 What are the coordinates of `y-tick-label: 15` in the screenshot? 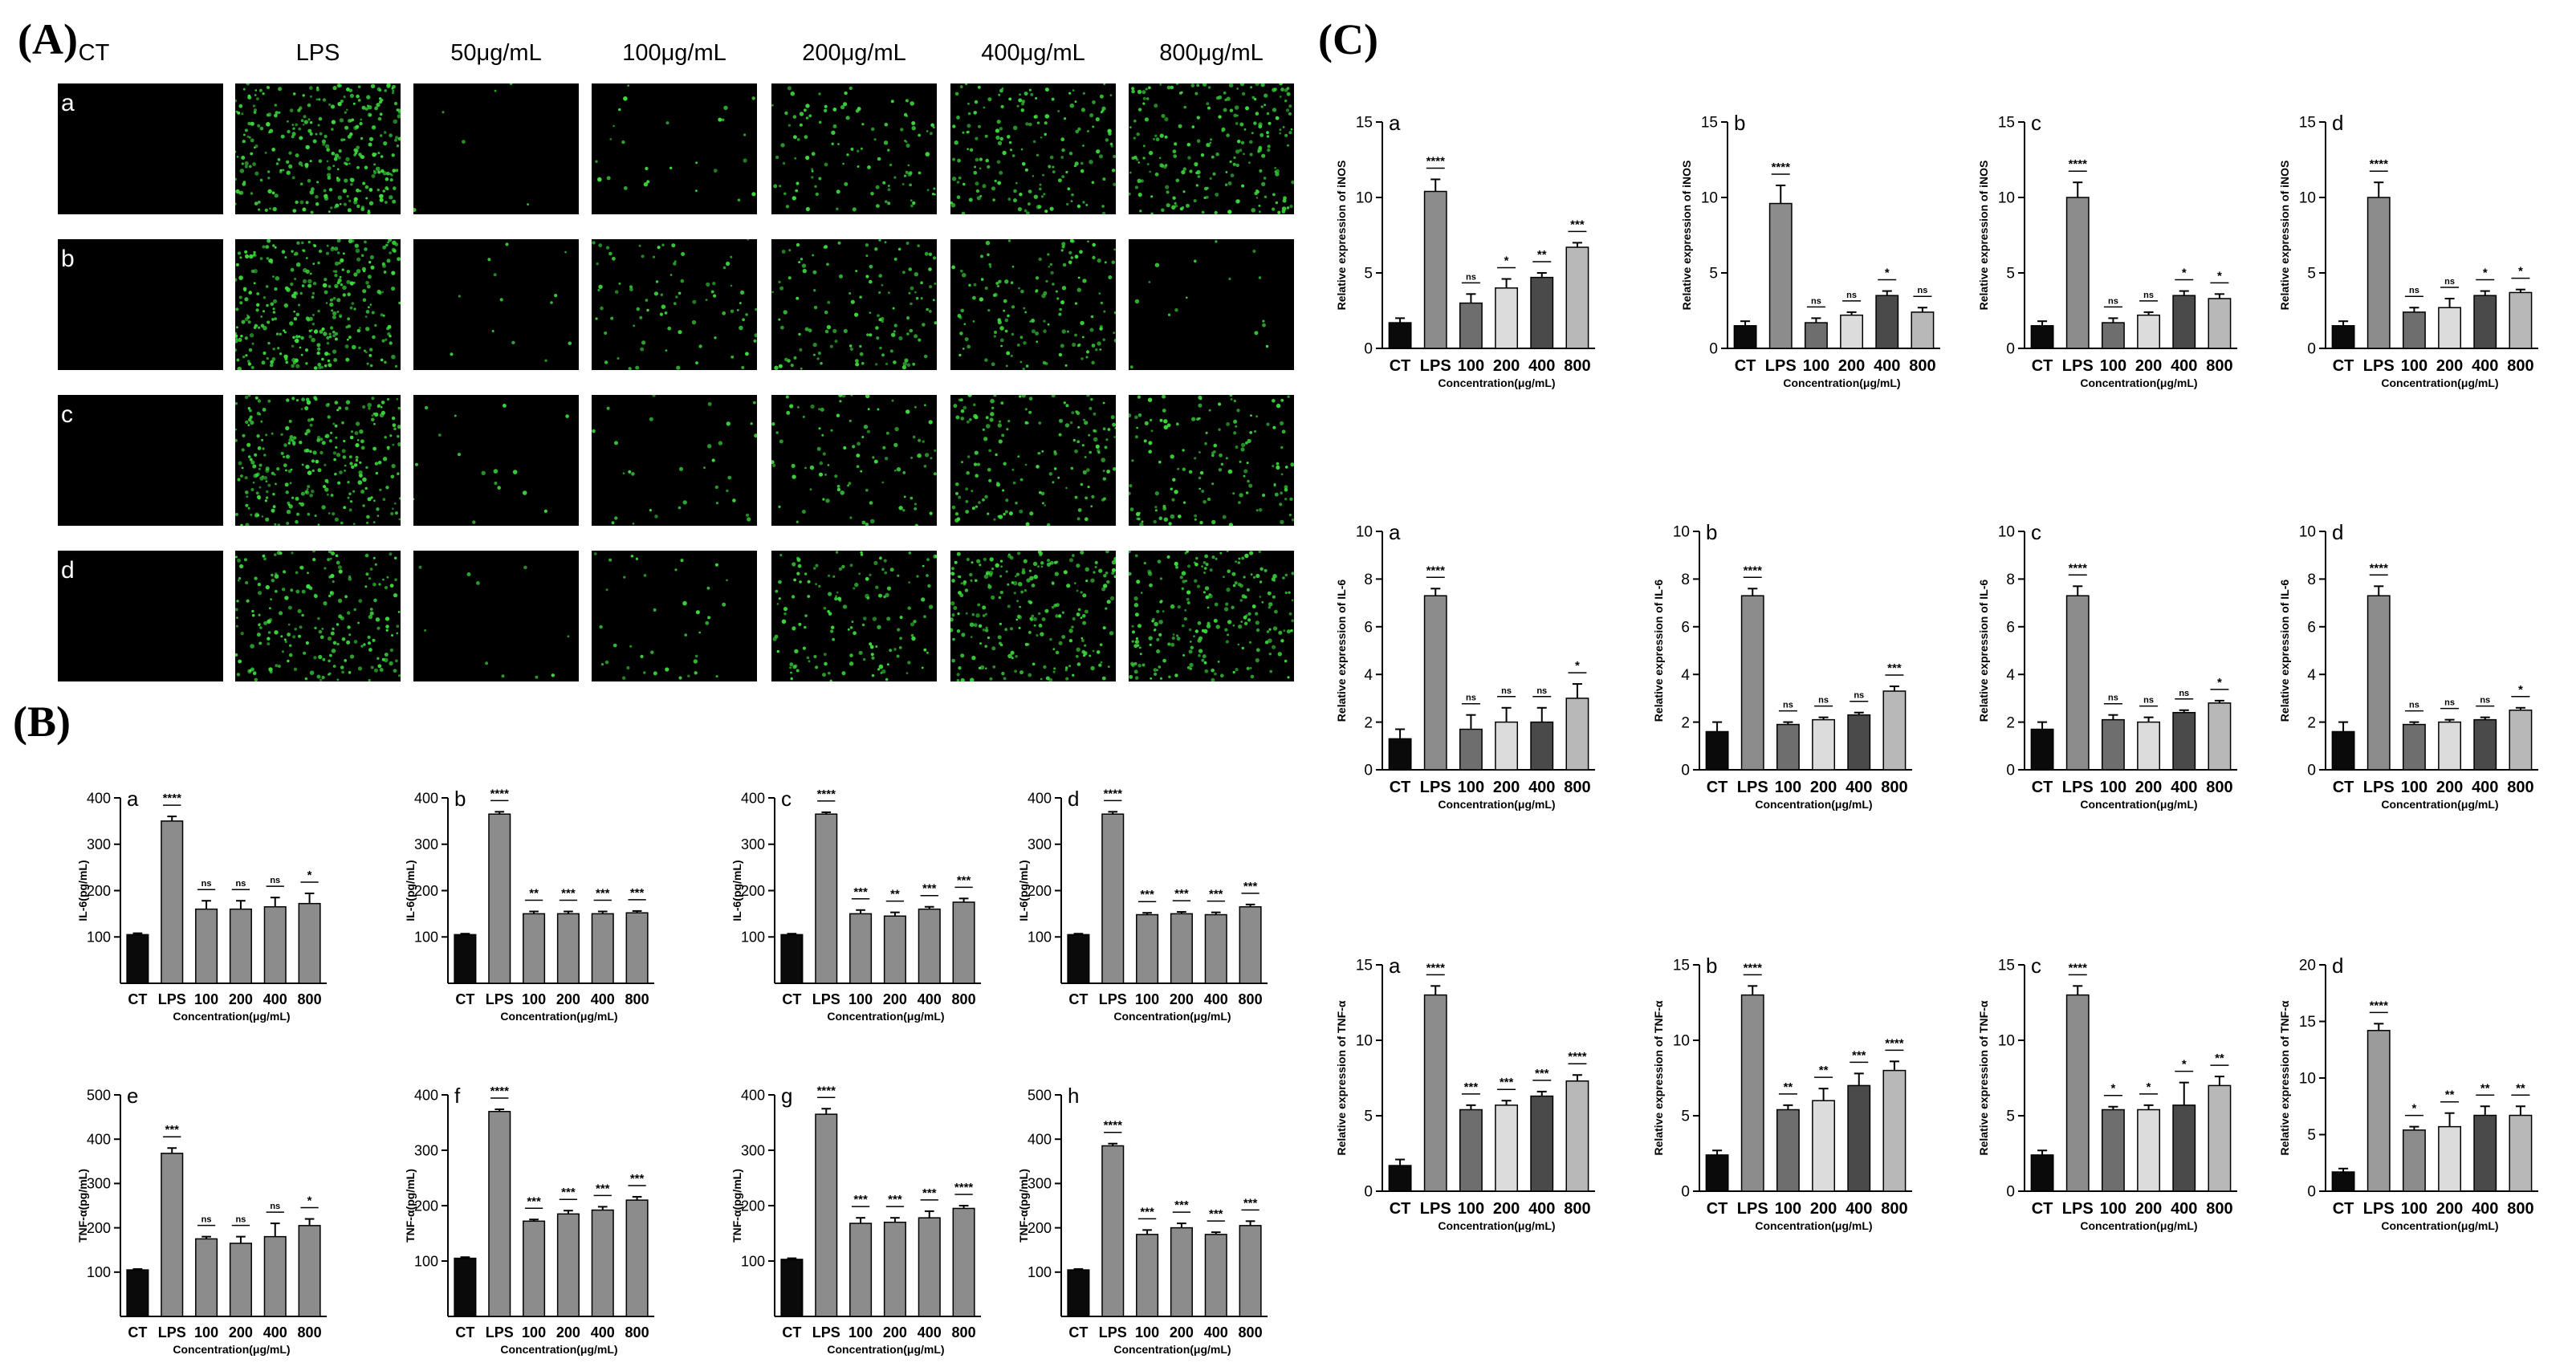 It's located at (1682, 966).